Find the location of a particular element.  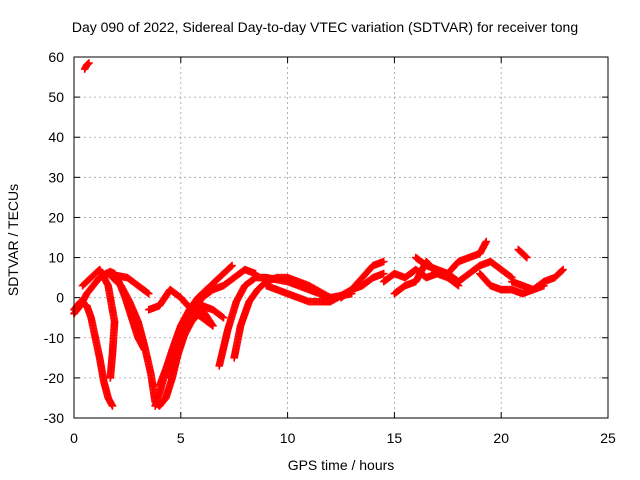

y-tick-label: 20 is located at coordinates (56, 217).